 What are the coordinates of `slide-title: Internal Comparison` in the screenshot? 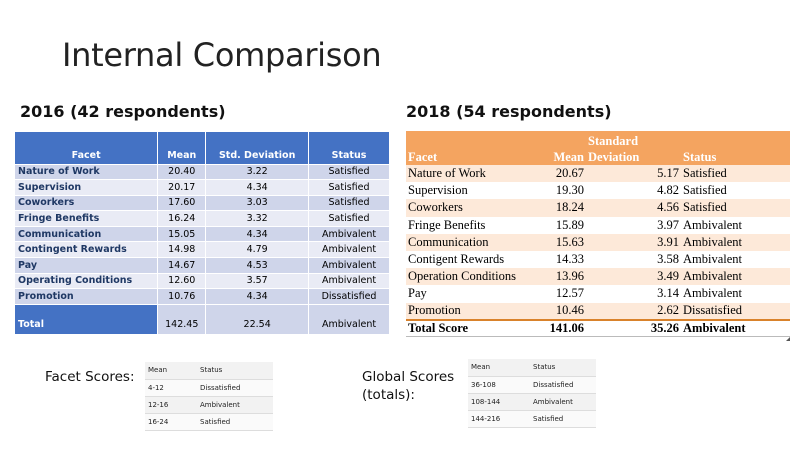 It's located at (222, 55).